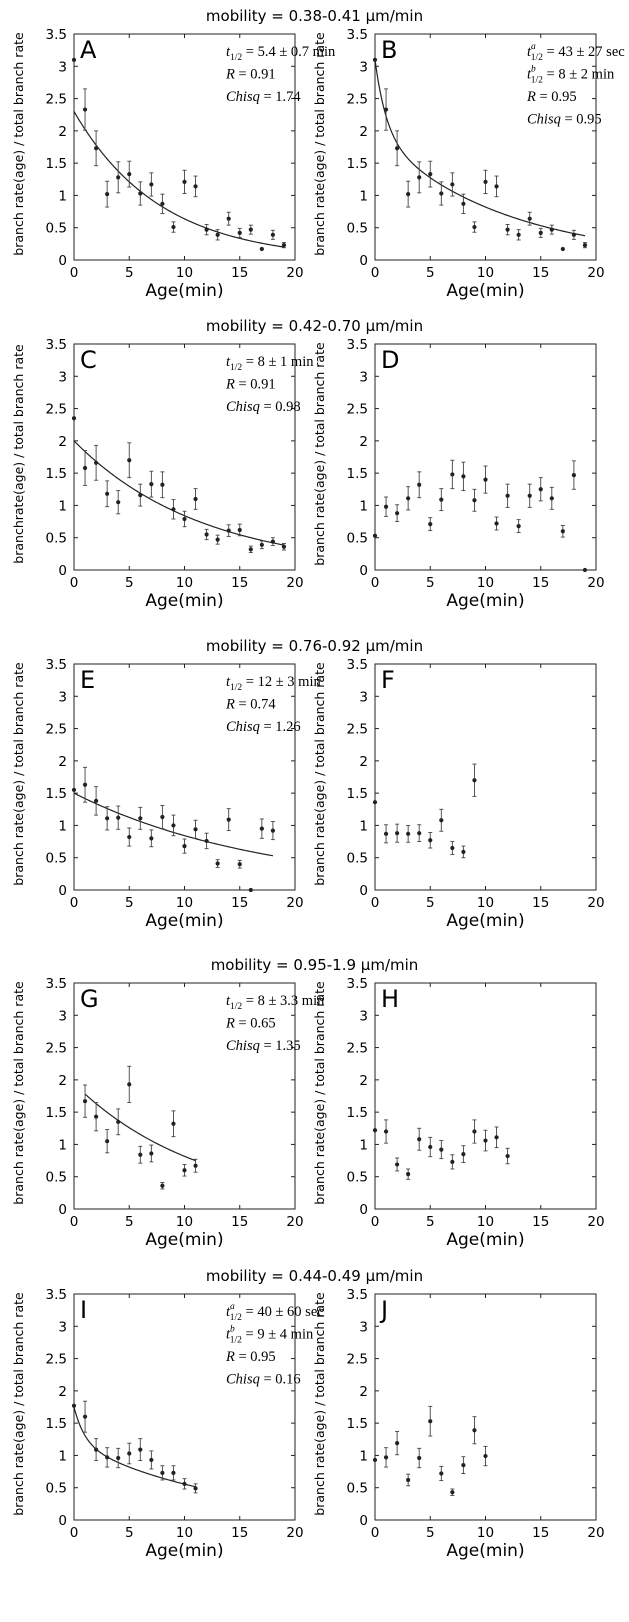 The image size is (629, 1622). Describe the element at coordinates (243, 727) in the screenshot. I see `stat-symbol: Chisq` at that location.